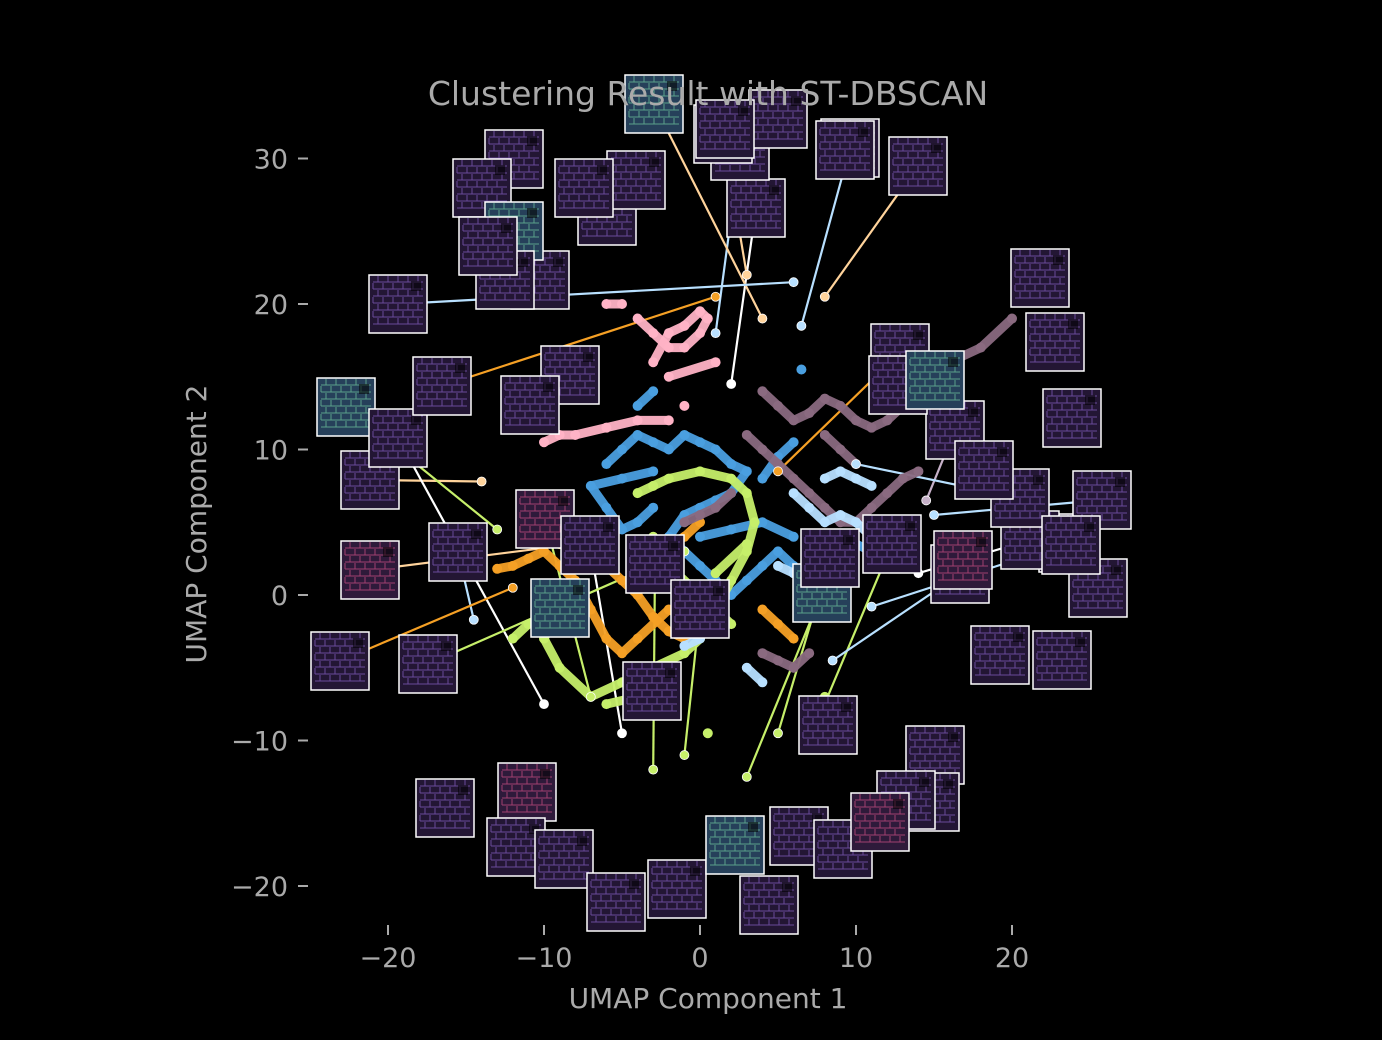 Image resolution: width=1382 pixels, height=1040 pixels. Describe the element at coordinates (578, 341) in the screenshot. I see `leader-line` at that location.